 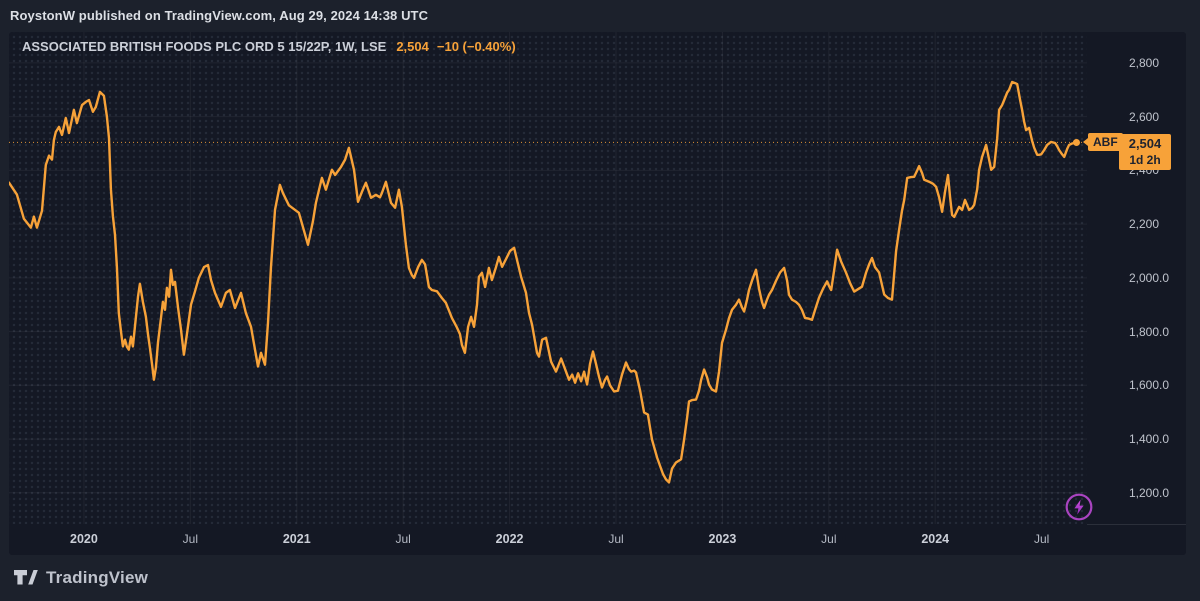 I want to click on last-price-value: 2,504, so click(x=1145, y=144).